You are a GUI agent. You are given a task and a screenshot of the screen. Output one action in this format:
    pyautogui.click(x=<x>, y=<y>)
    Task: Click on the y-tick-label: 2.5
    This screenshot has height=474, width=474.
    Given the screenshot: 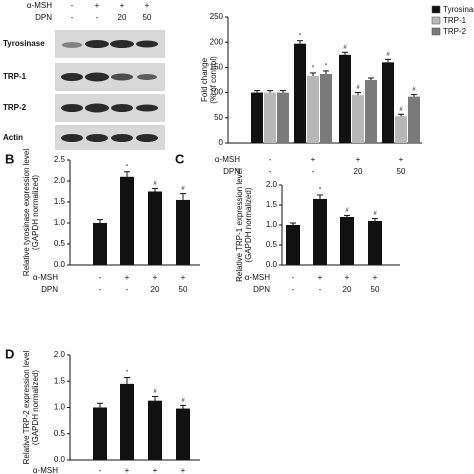 What is the action you would take?
    pyautogui.click(x=60, y=159)
    